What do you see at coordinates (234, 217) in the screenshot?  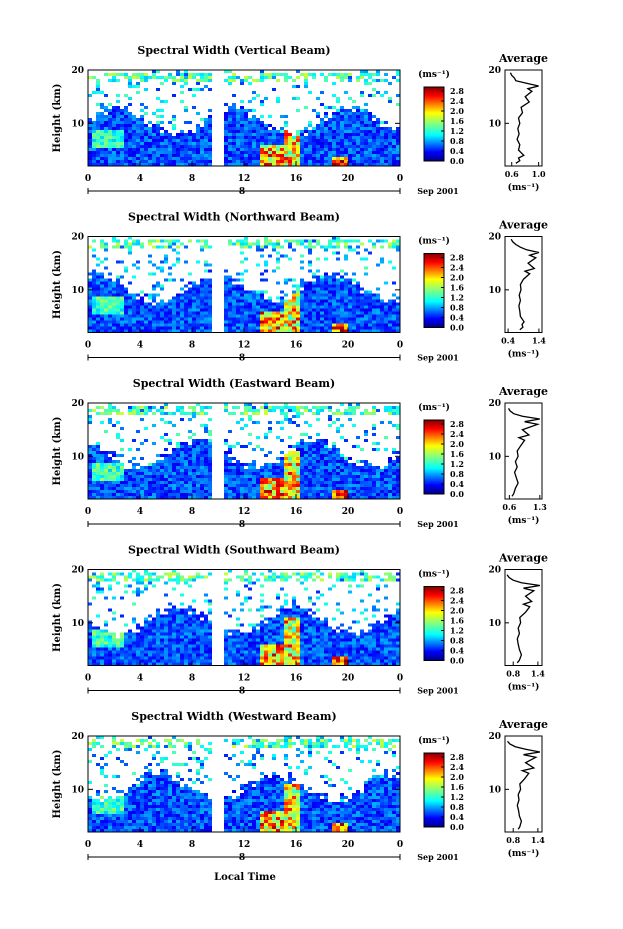 I see `panel-title: Spectral Width (Northward Beam)` at bounding box center [234, 217].